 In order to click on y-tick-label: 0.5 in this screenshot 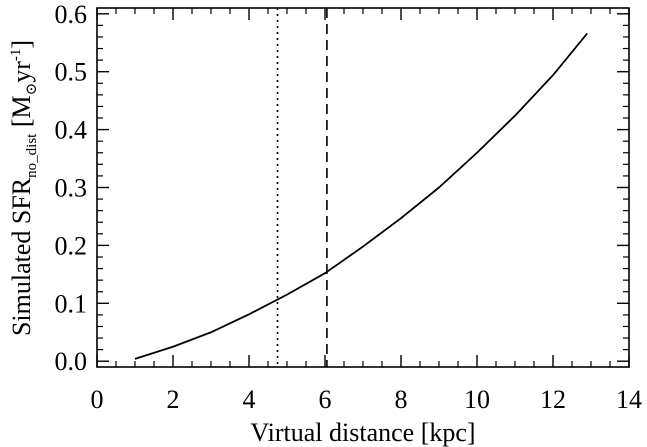, I will do `click(71, 72)`.